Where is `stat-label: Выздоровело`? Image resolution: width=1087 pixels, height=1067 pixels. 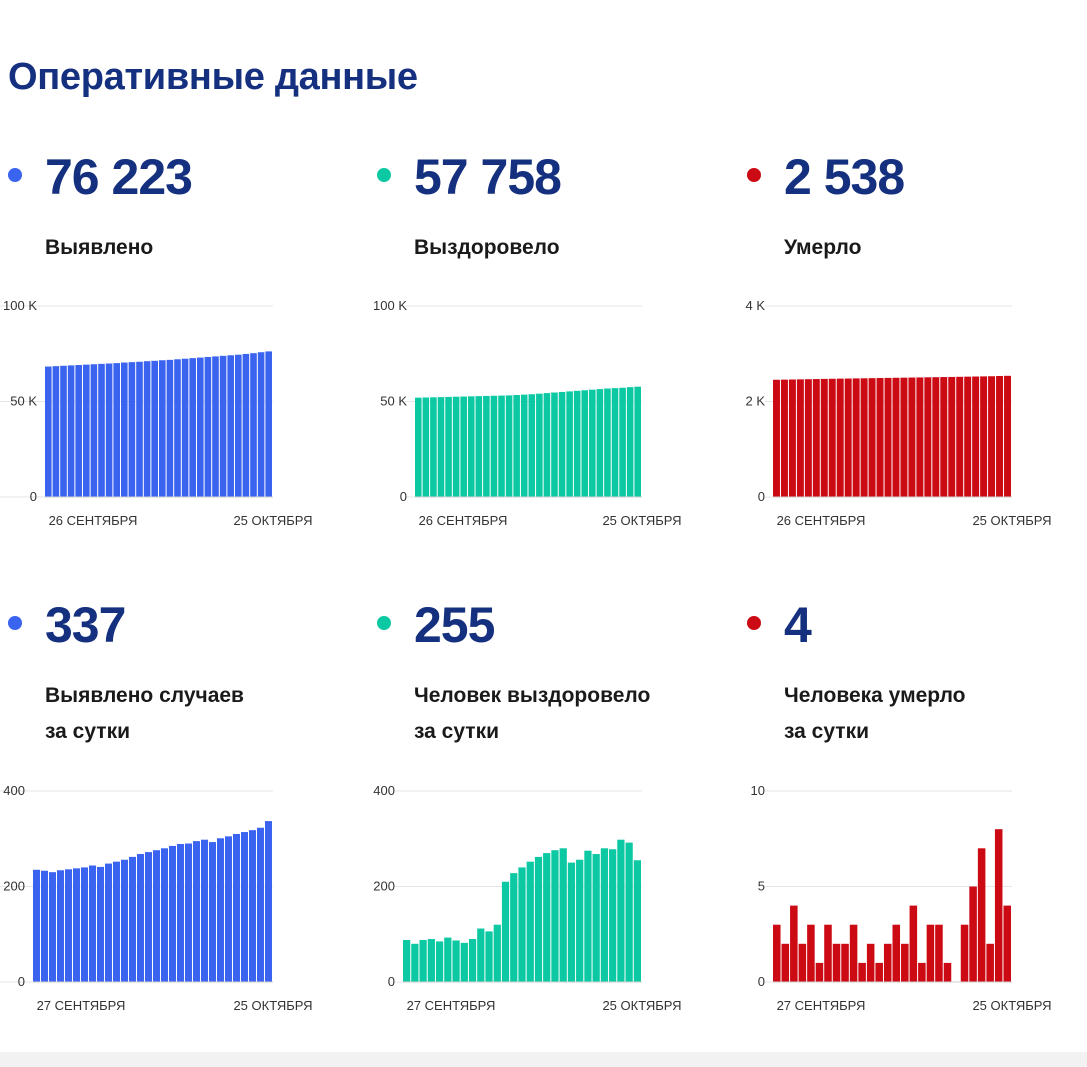 stat-label: Выздоровело is located at coordinates (487, 248).